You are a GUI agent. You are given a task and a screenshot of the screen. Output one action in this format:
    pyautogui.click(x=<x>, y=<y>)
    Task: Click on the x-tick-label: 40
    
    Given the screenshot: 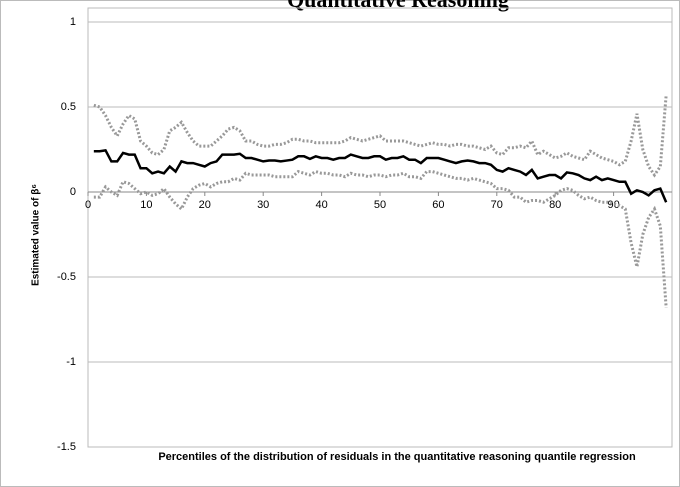 What is the action you would take?
    pyautogui.click(x=321, y=205)
    